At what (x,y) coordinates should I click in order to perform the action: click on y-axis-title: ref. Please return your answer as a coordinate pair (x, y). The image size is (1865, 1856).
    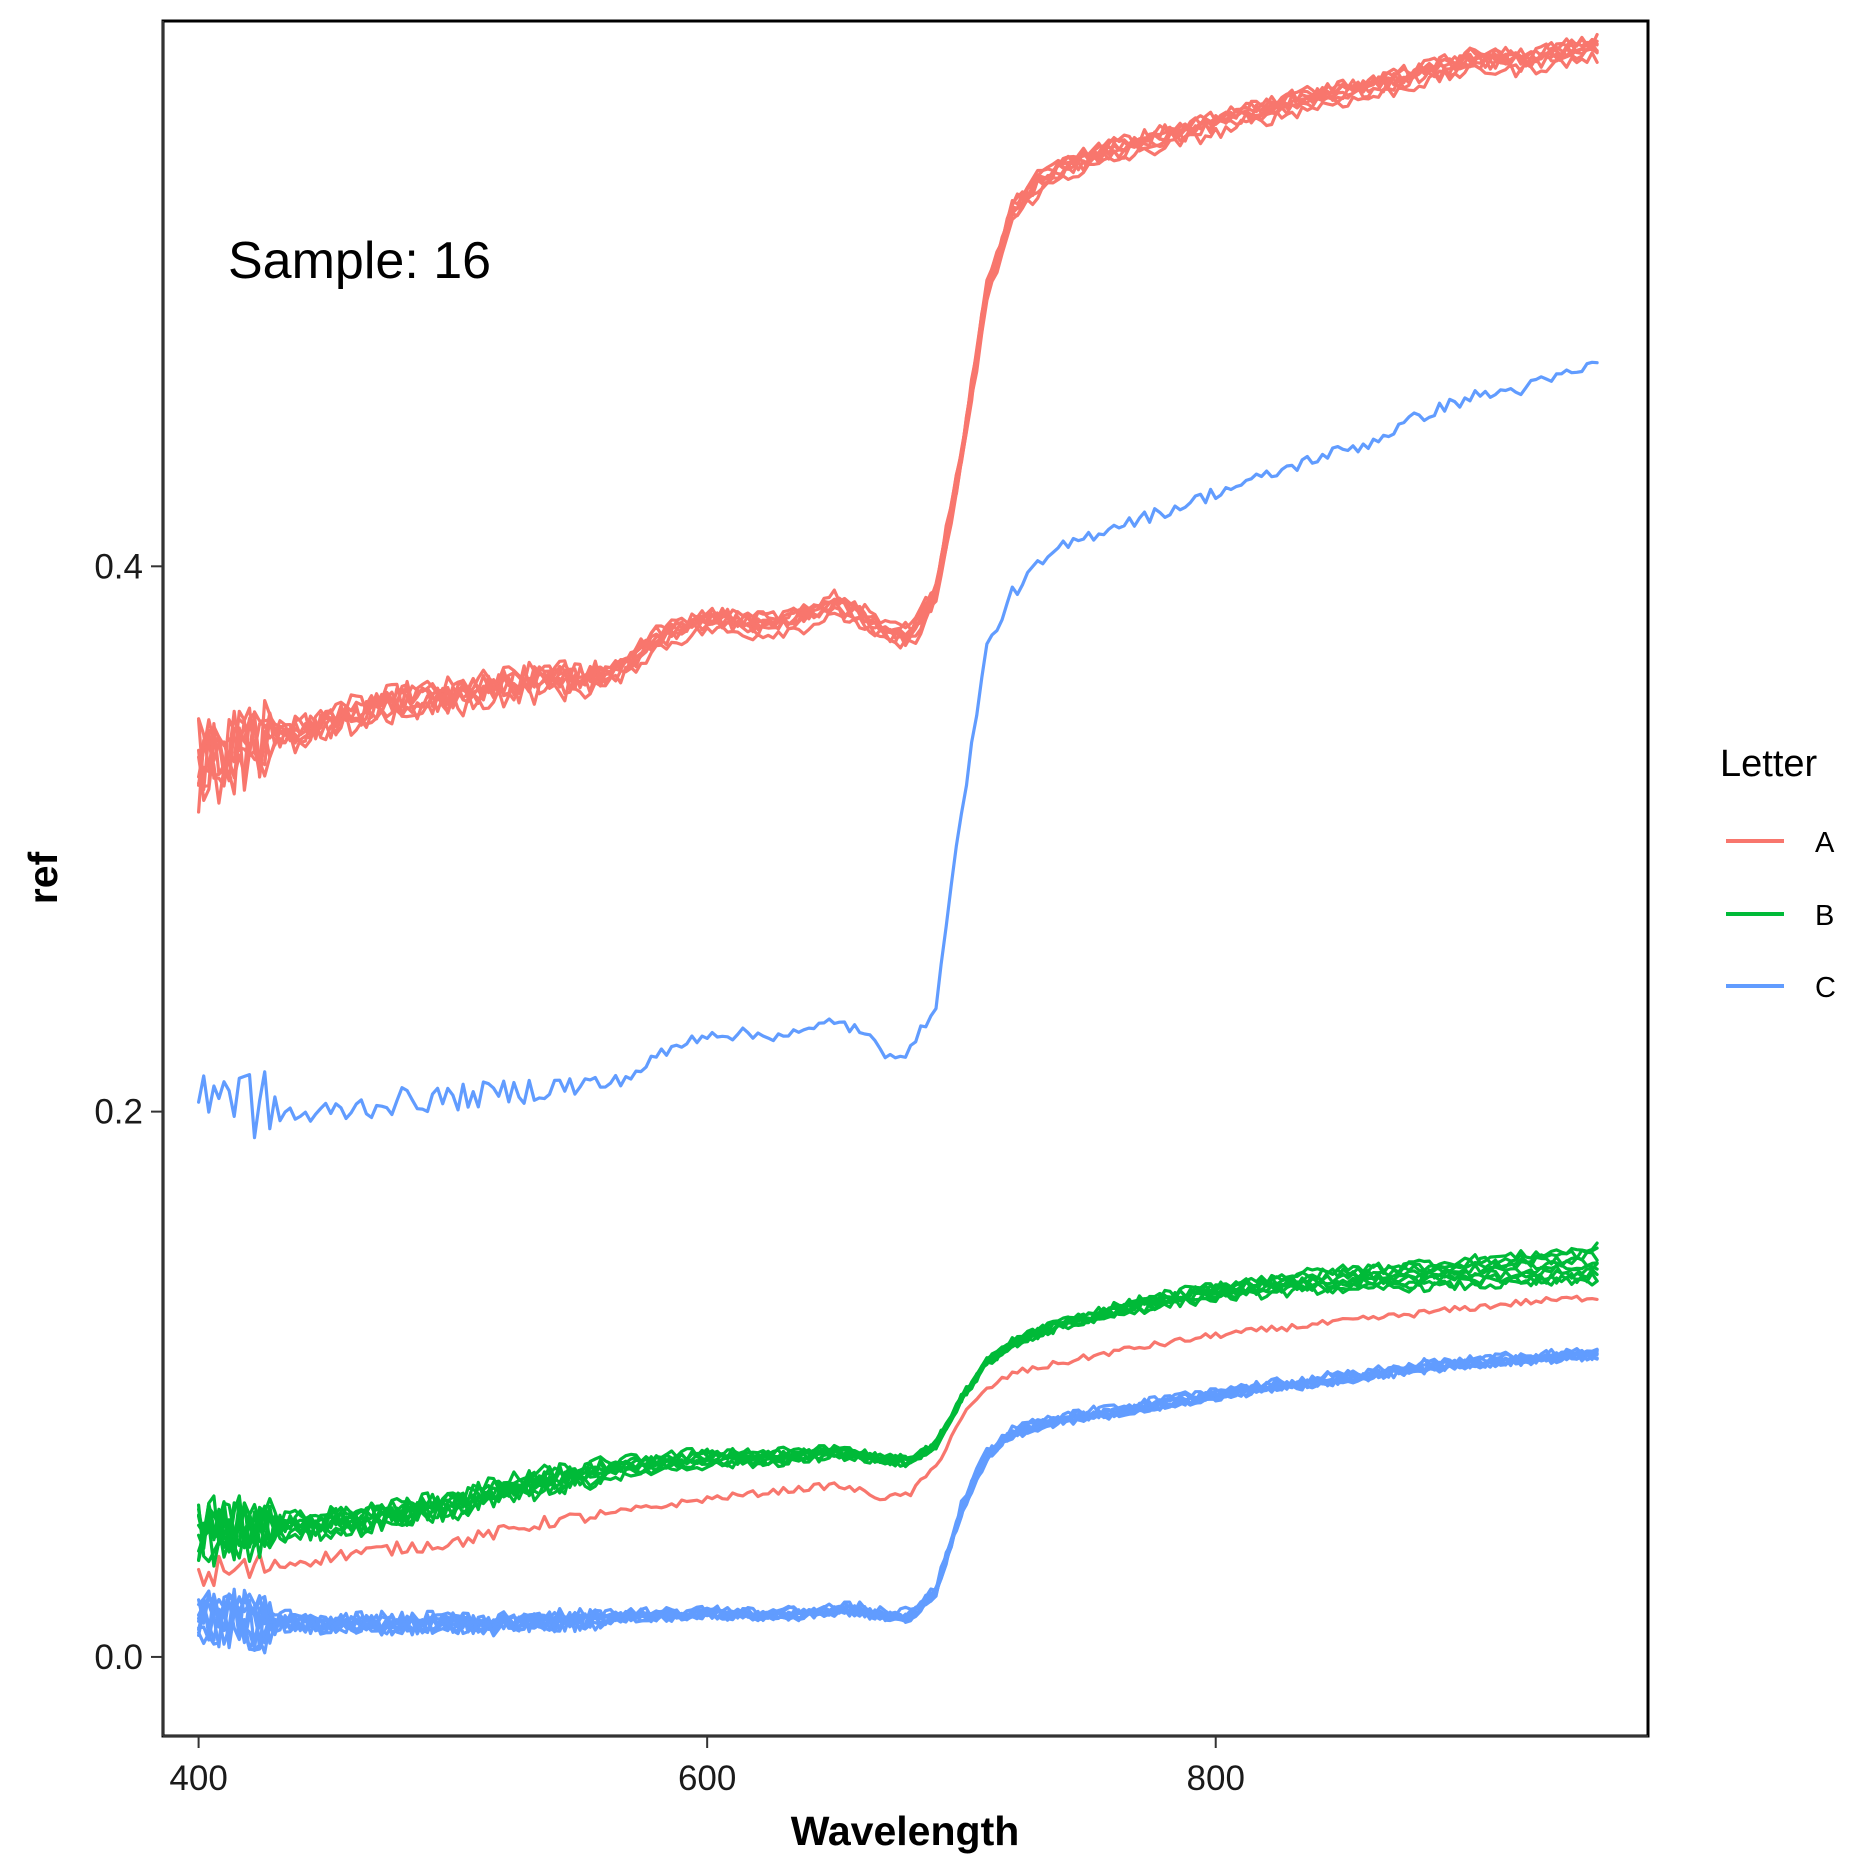
    Looking at the image, I should click on (43, 877).